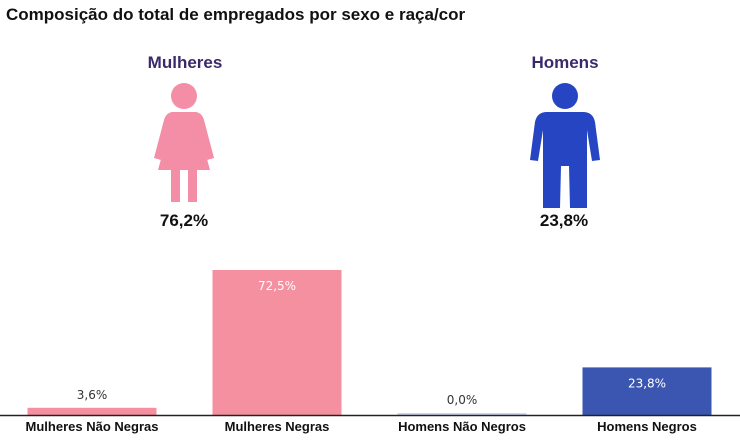 This screenshot has height=442, width=740. I want to click on category-label-2: Mulheres Negras, so click(277, 426).